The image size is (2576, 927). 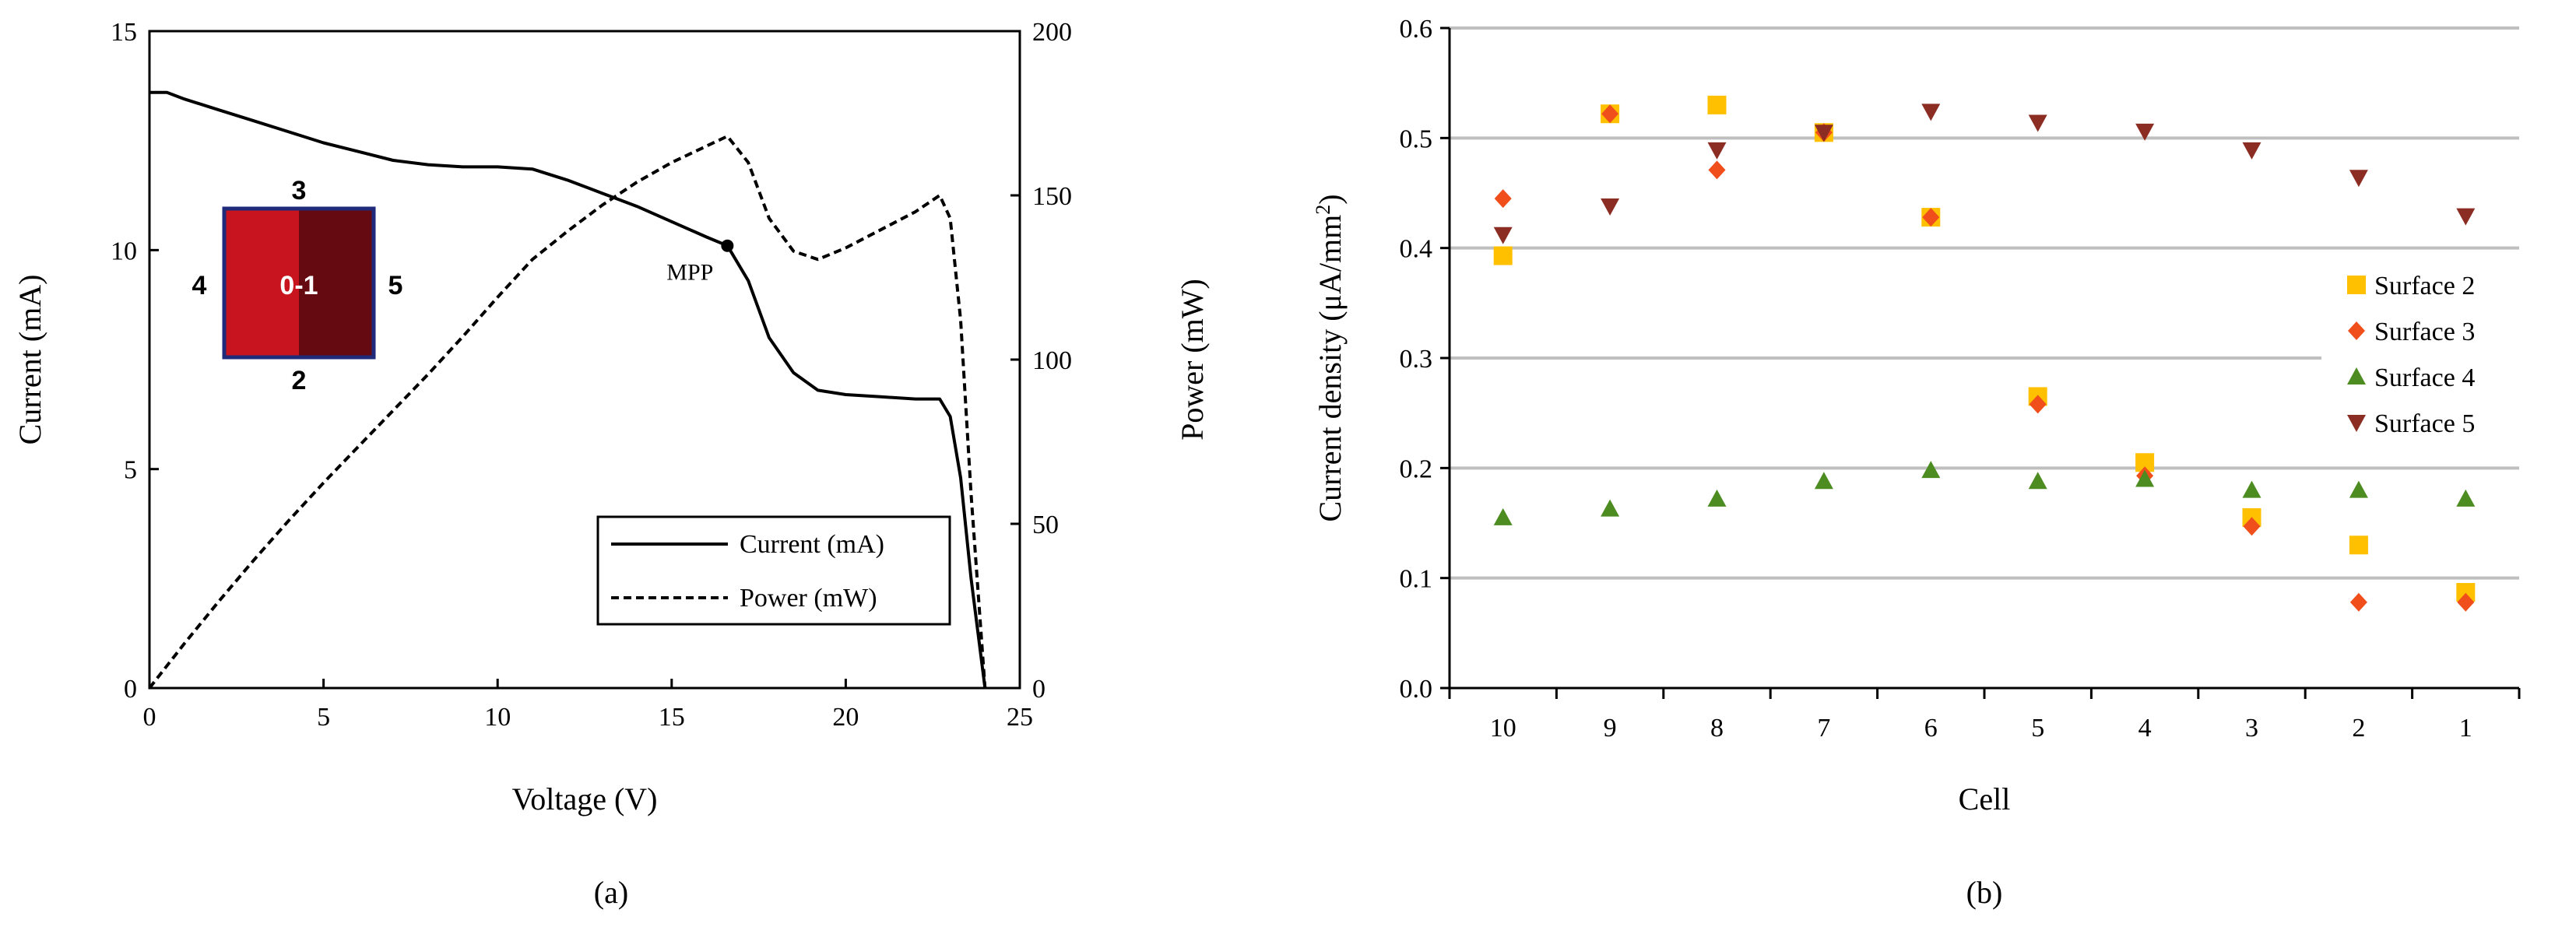 I want to click on chart-b-legend-markers, so click(x=2357, y=354).